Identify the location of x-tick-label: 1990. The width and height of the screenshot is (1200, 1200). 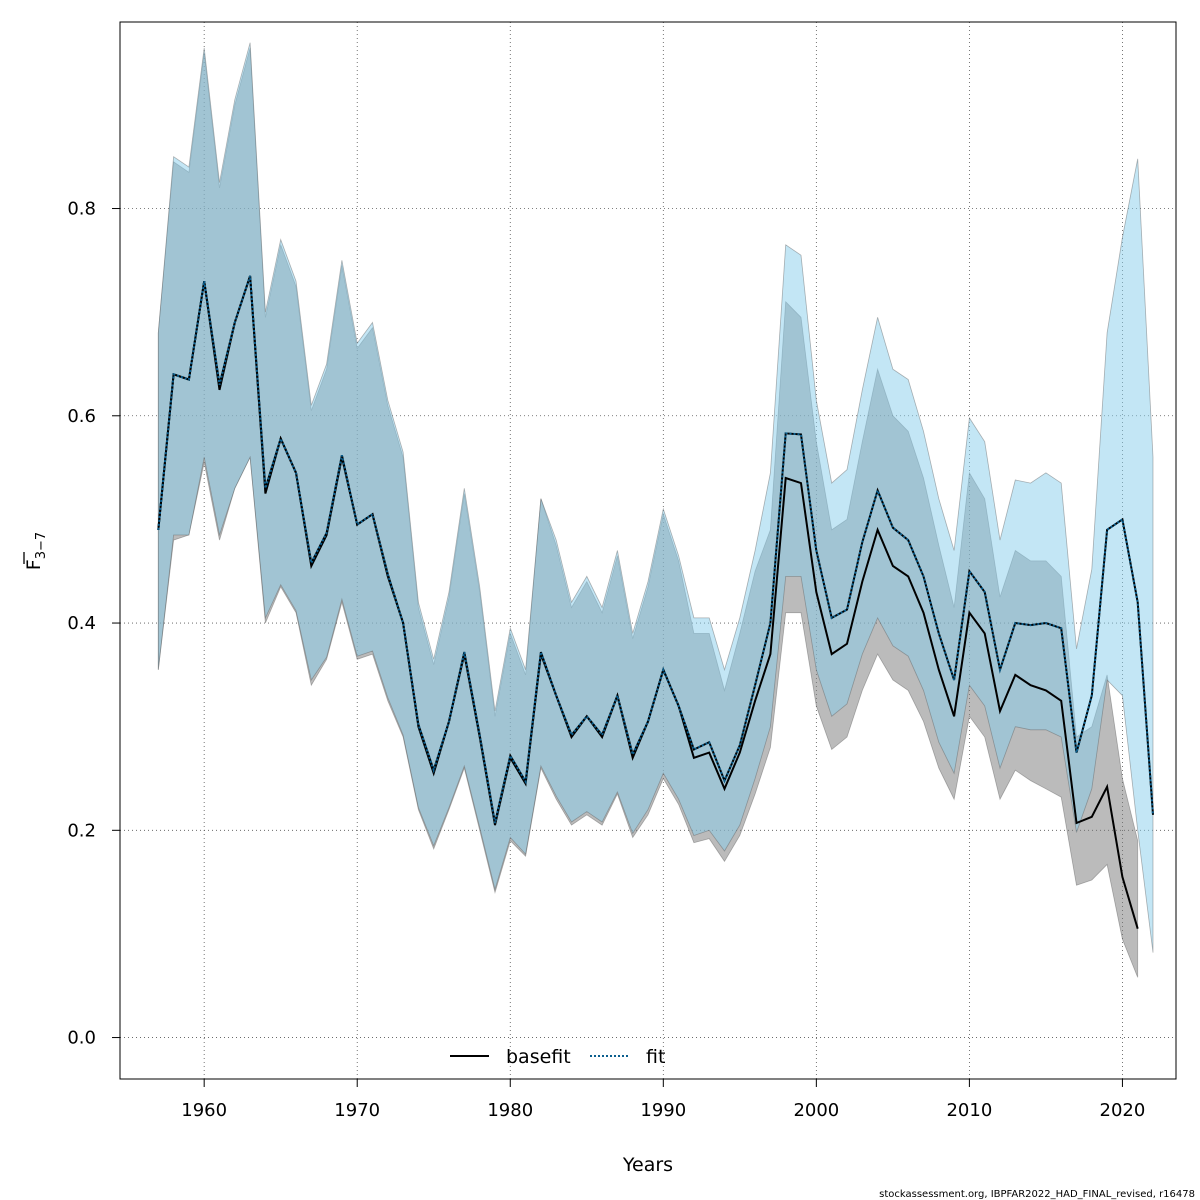
(663, 1110).